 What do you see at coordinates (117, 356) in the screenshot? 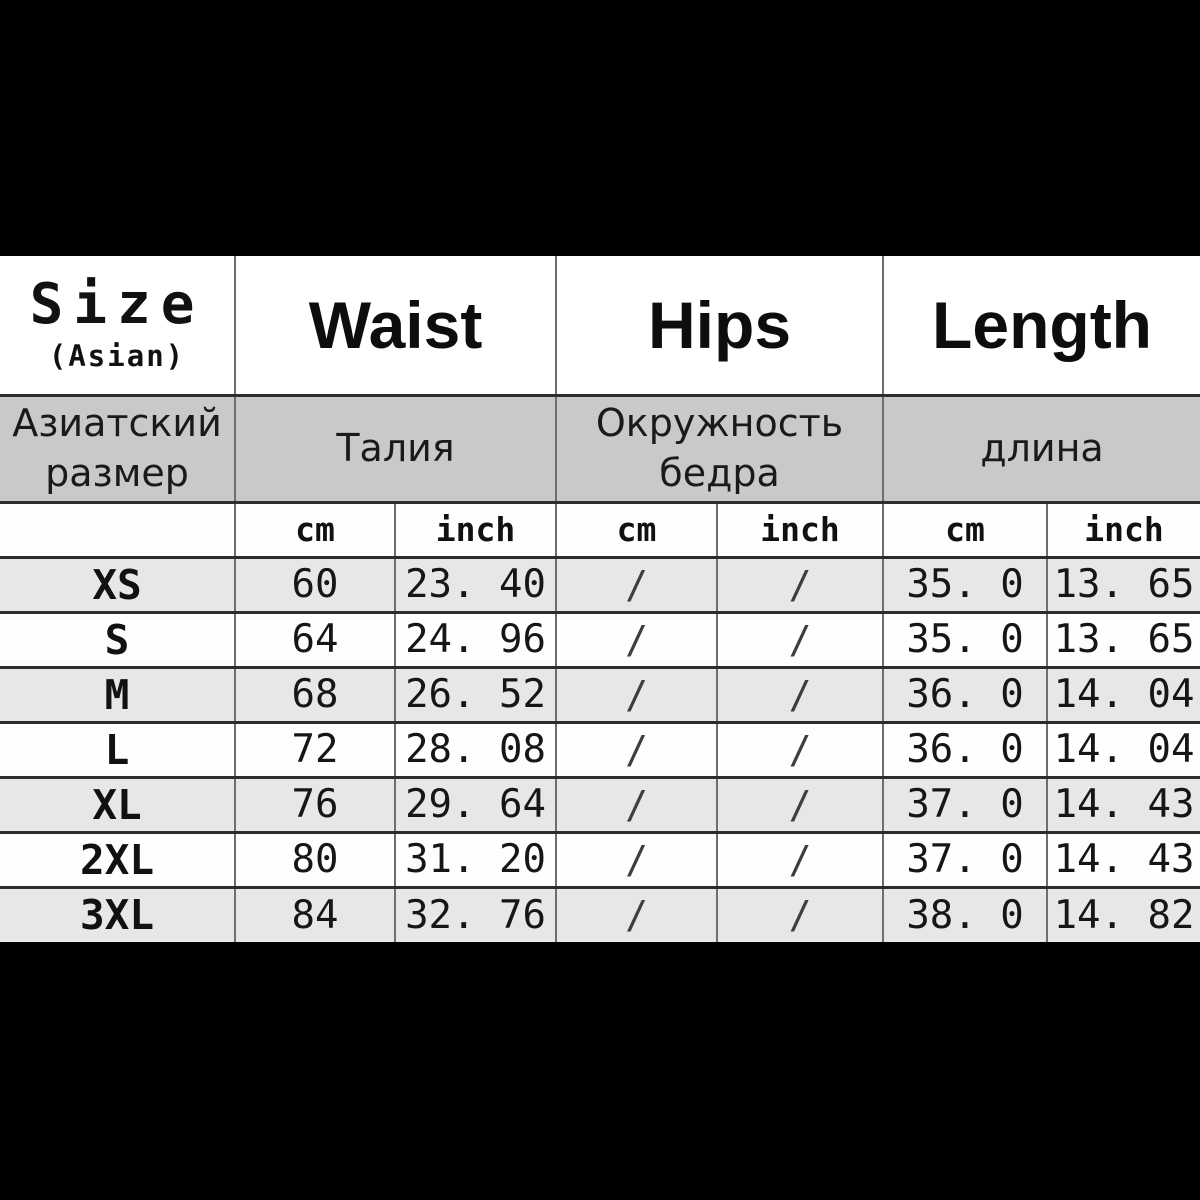
I see `header-size-sub-label: (Asian)` at bounding box center [117, 356].